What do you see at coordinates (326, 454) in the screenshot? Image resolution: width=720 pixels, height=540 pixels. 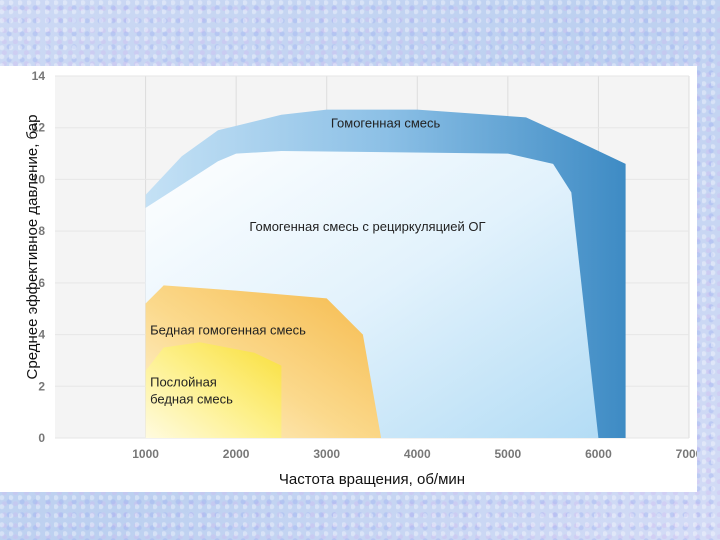 I see `x-tick-label: 3000` at bounding box center [326, 454].